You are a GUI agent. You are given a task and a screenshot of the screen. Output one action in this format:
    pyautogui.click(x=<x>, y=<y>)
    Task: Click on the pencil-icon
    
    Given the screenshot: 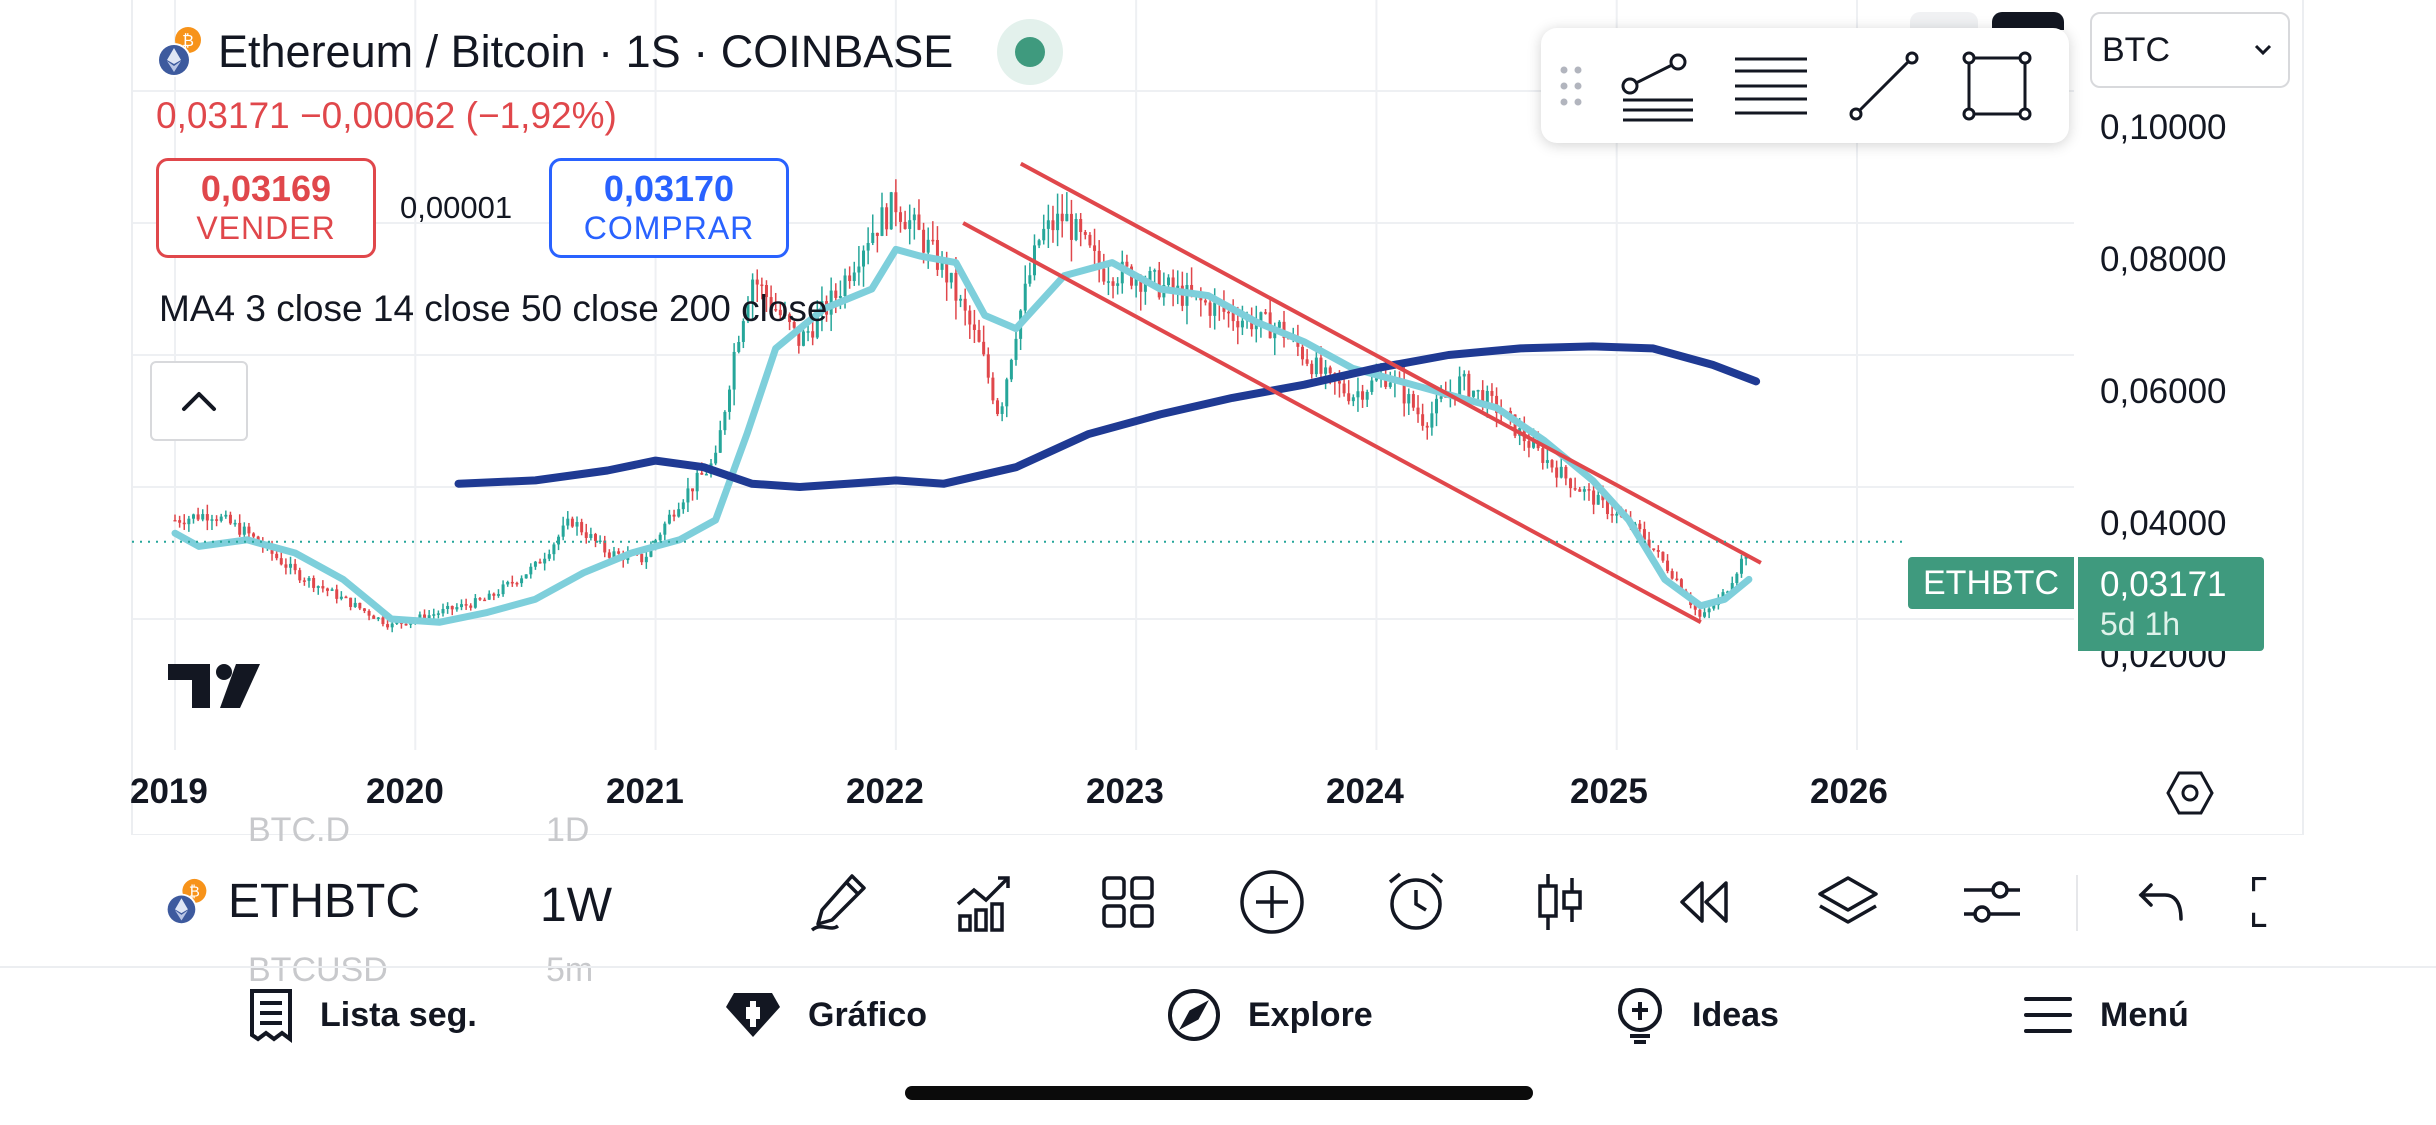 What is the action you would take?
    pyautogui.click(x=840, y=902)
    